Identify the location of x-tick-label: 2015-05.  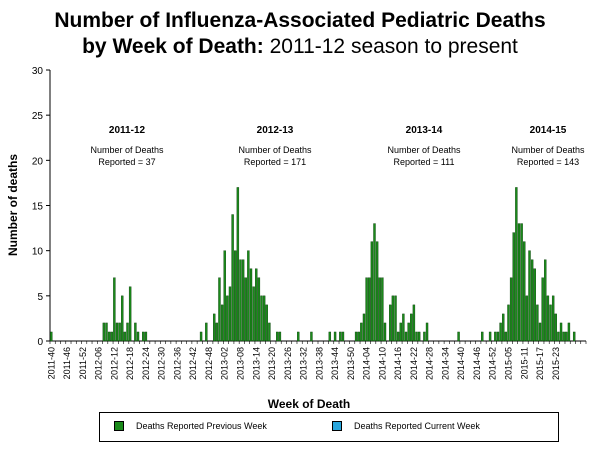
(508, 363).